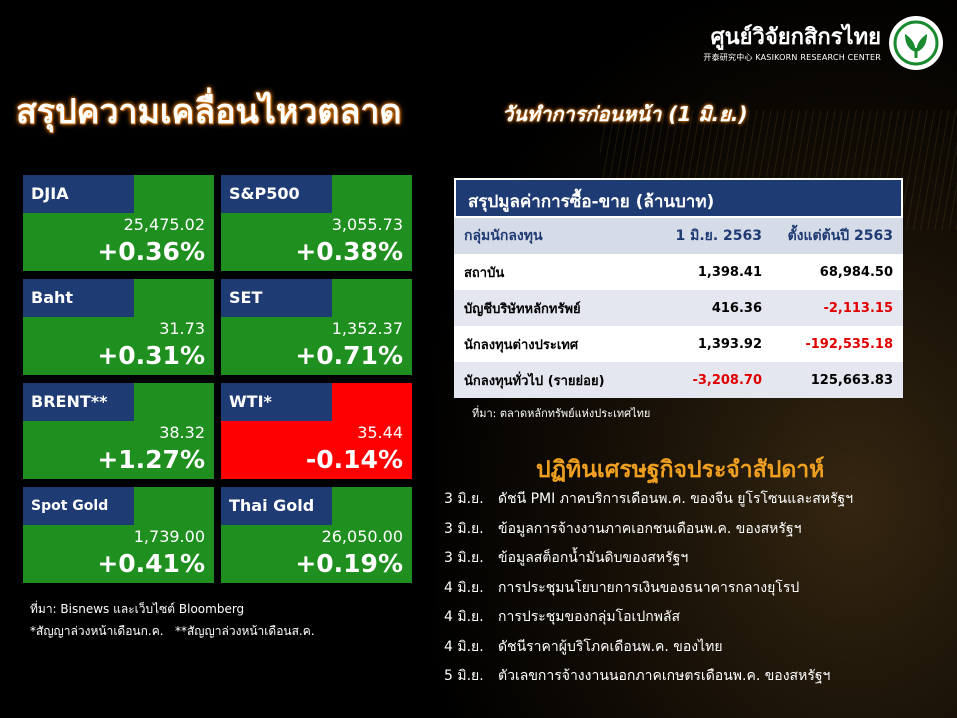 The width and height of the screenshot is (957, 718). I want to click on logo-name: ศูนย์วิจัยกสิกรไทย, so click(795, 37).